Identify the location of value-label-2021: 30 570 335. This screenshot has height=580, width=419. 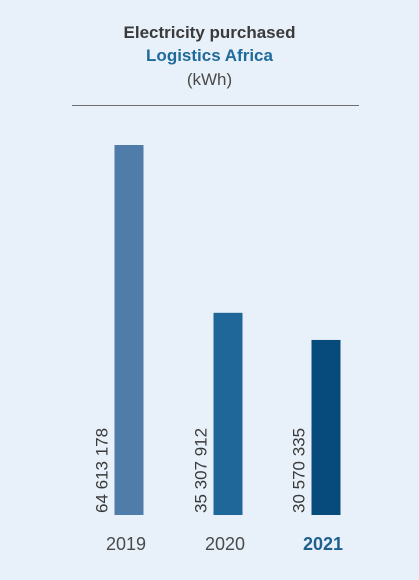
(299, 470).